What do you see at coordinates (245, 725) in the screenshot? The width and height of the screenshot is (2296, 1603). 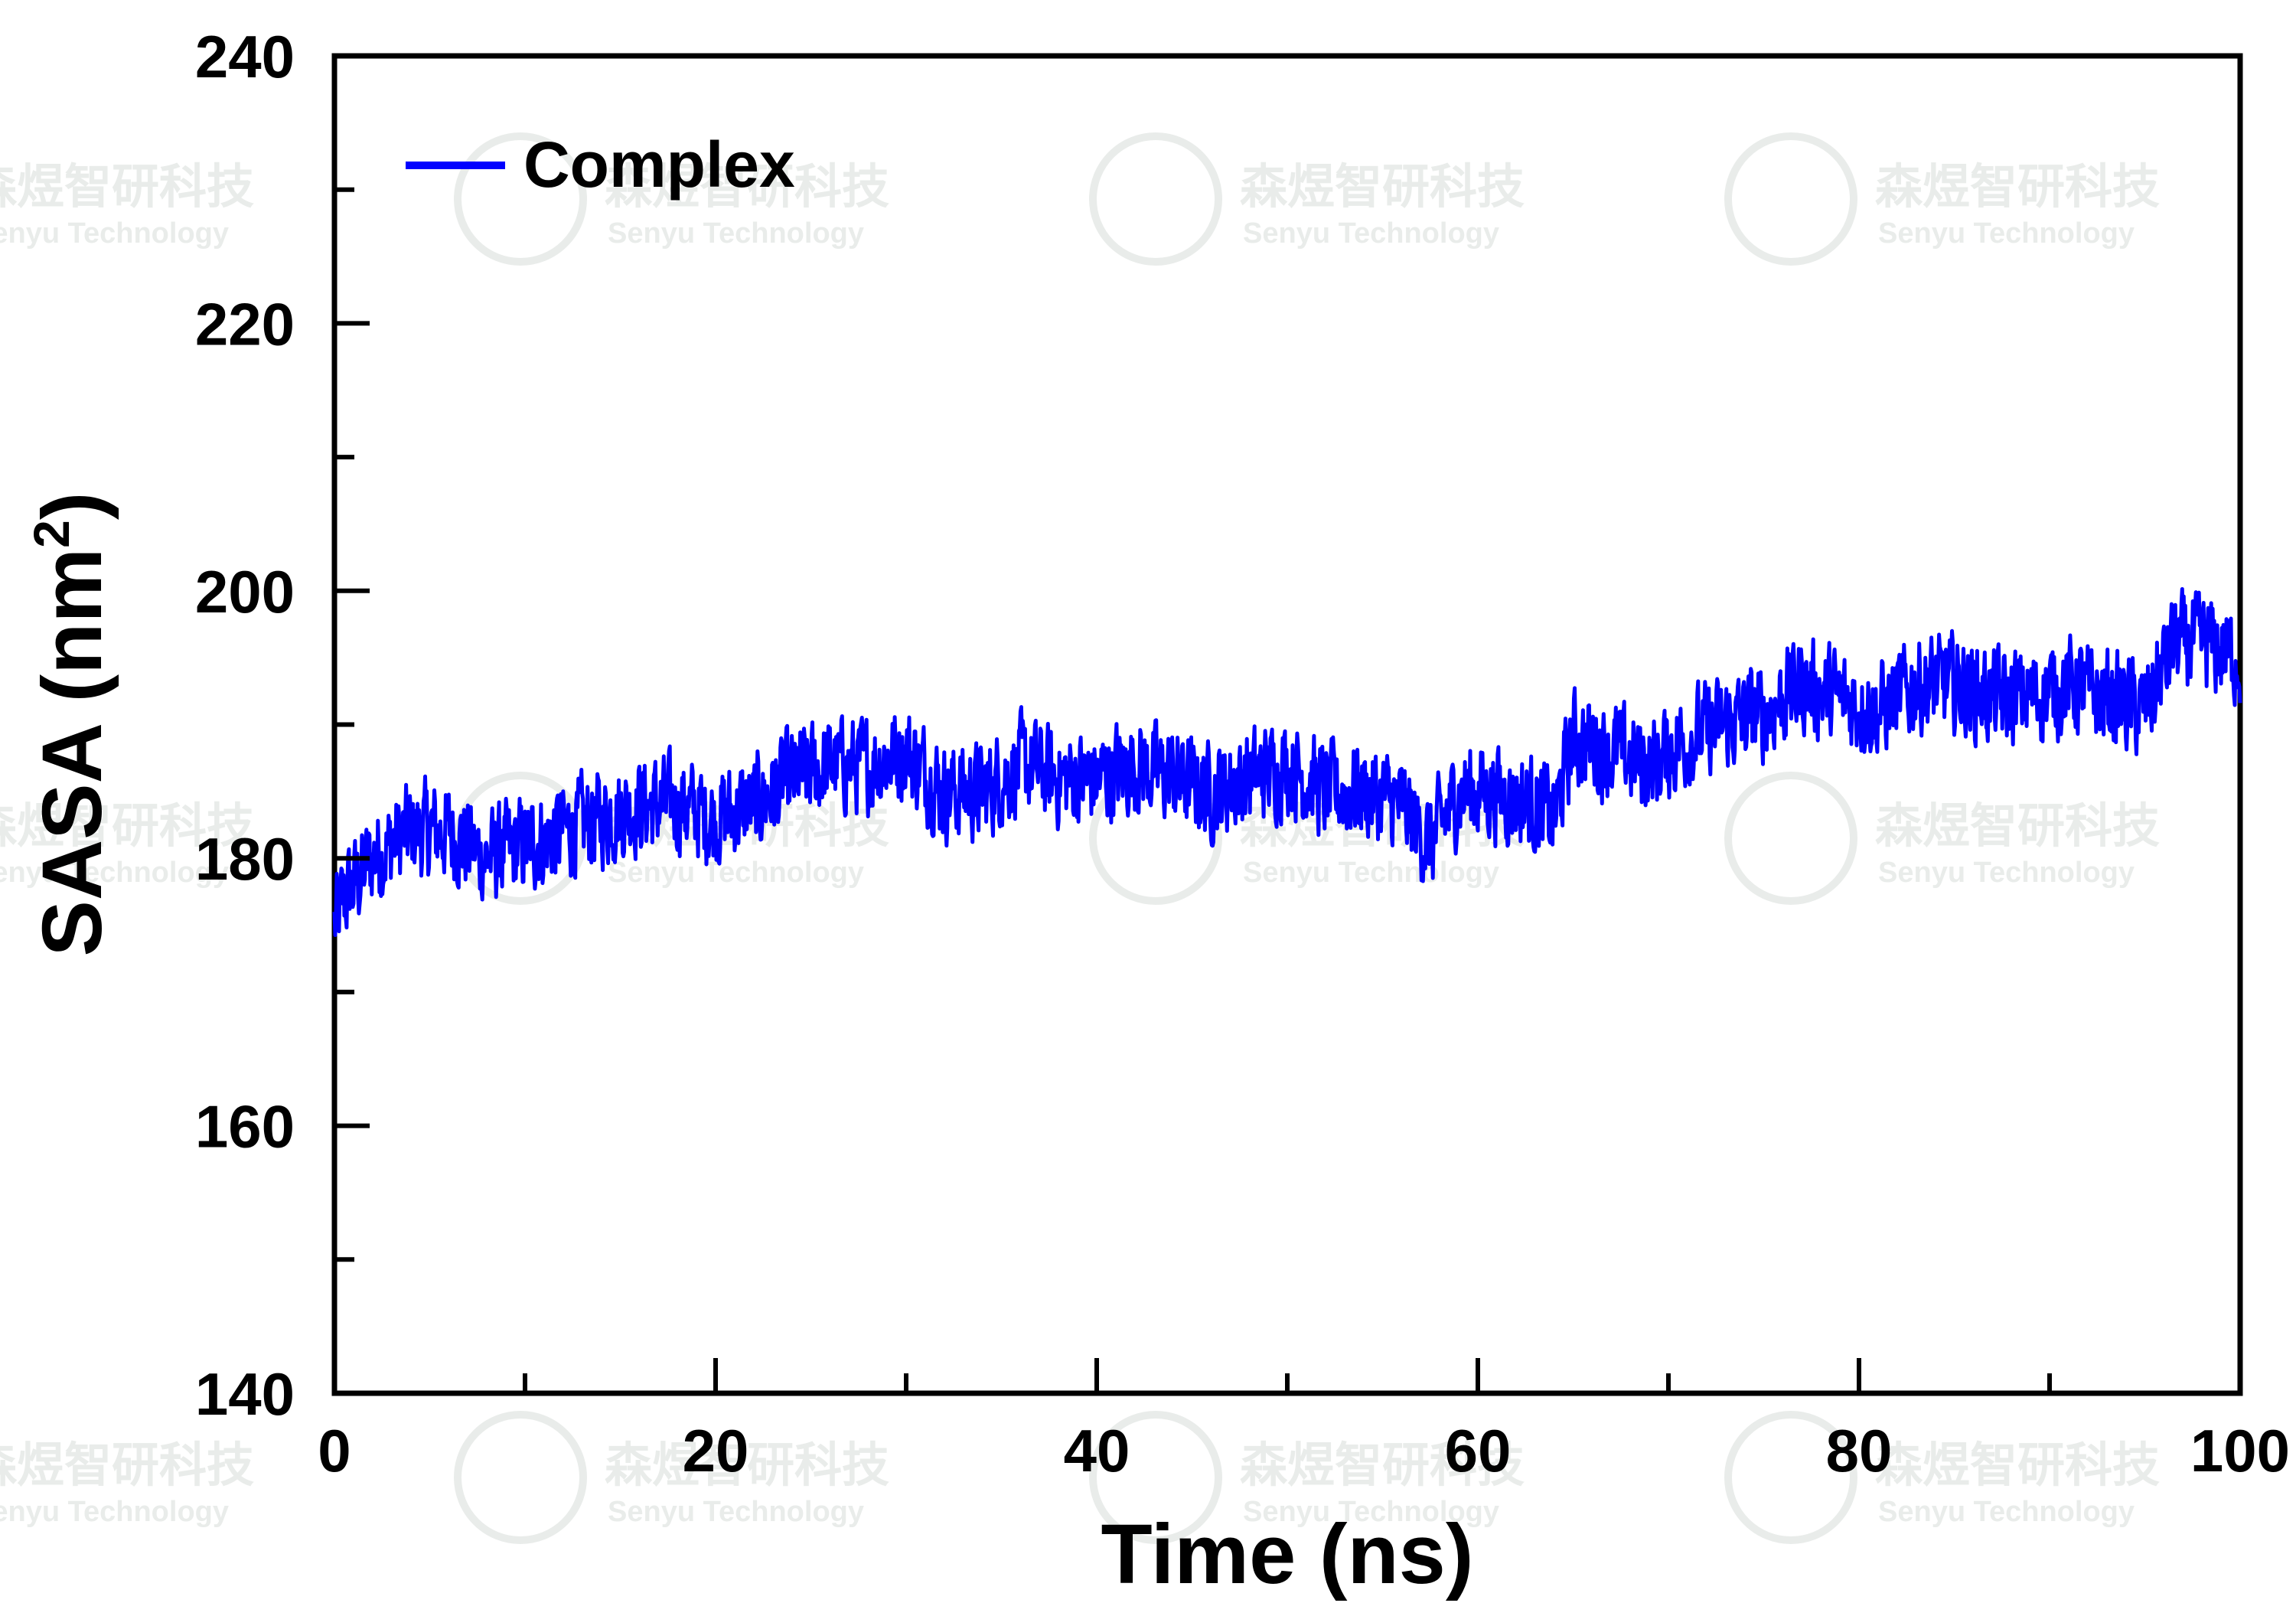 I see `y-tick-labels: 140 160 180 200 220 240` at bounding box center [245, 725].